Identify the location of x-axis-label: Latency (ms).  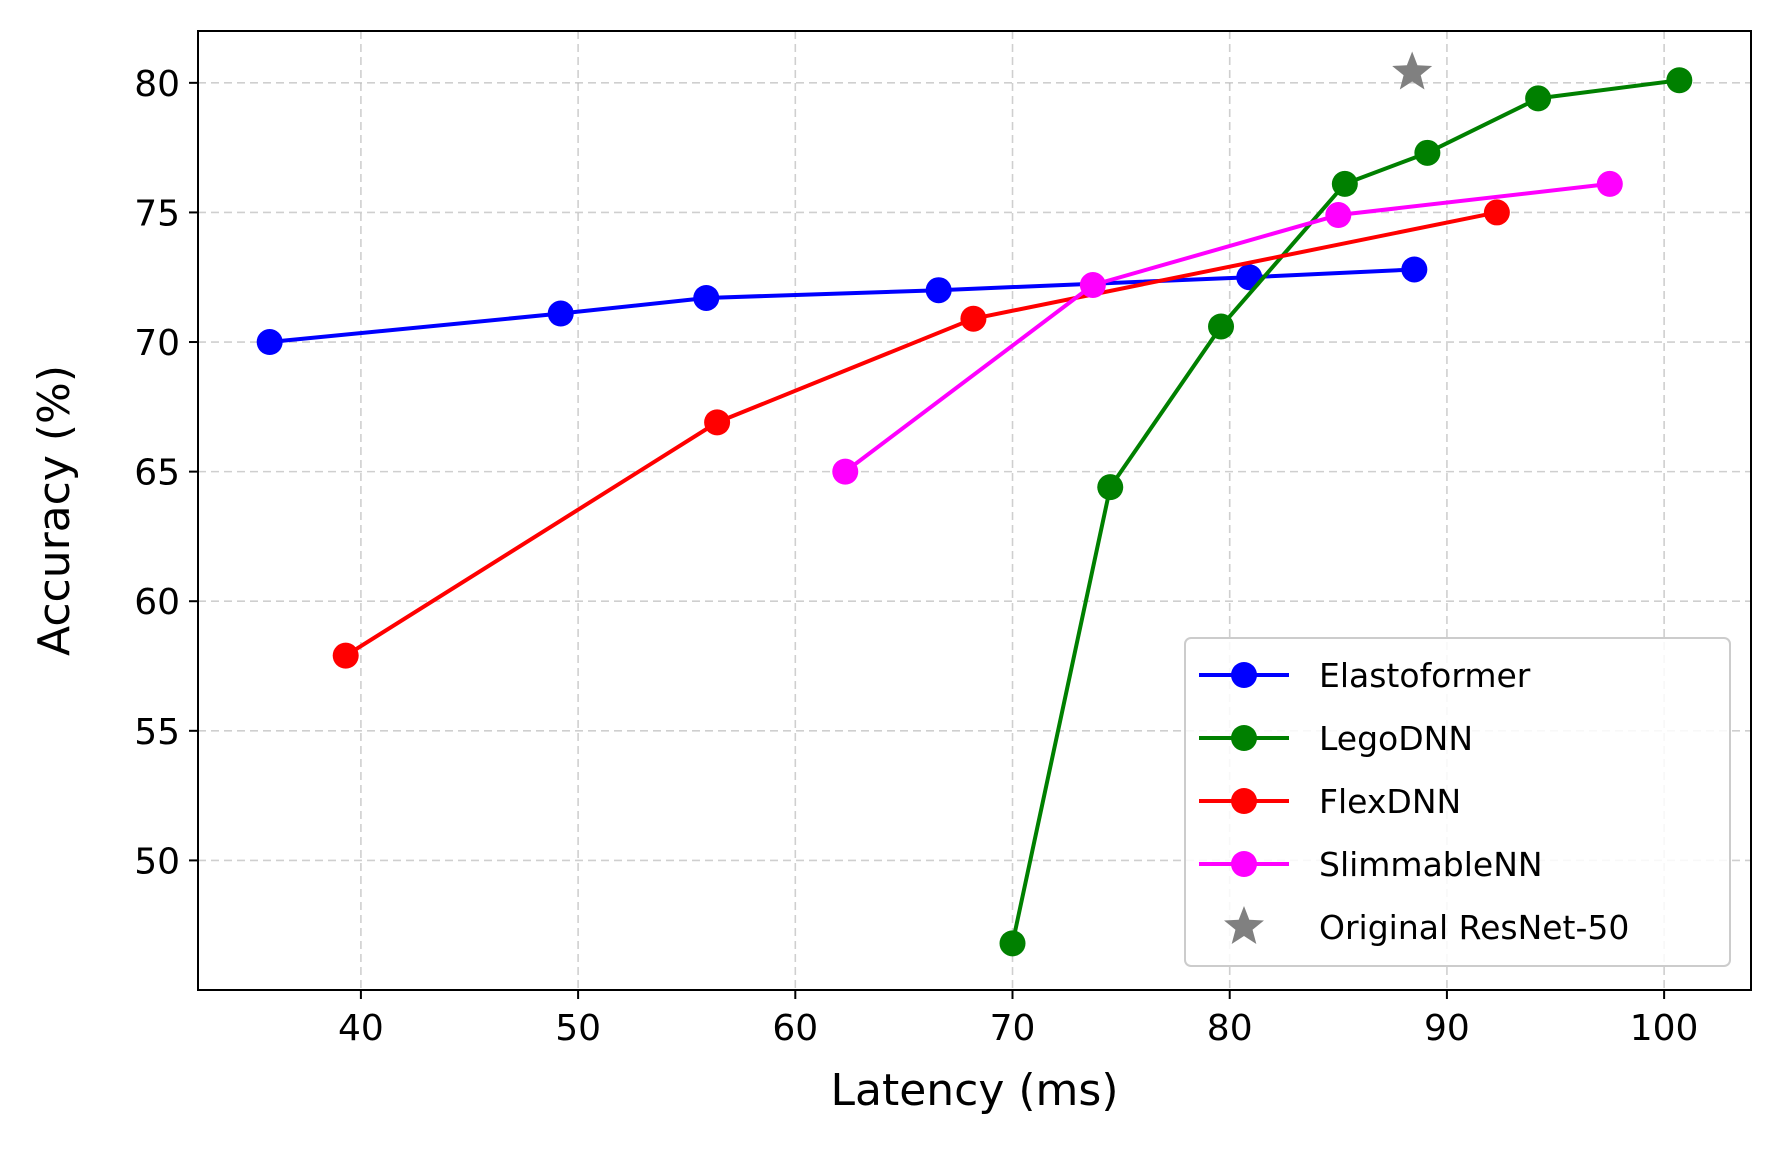
(974, 1090).